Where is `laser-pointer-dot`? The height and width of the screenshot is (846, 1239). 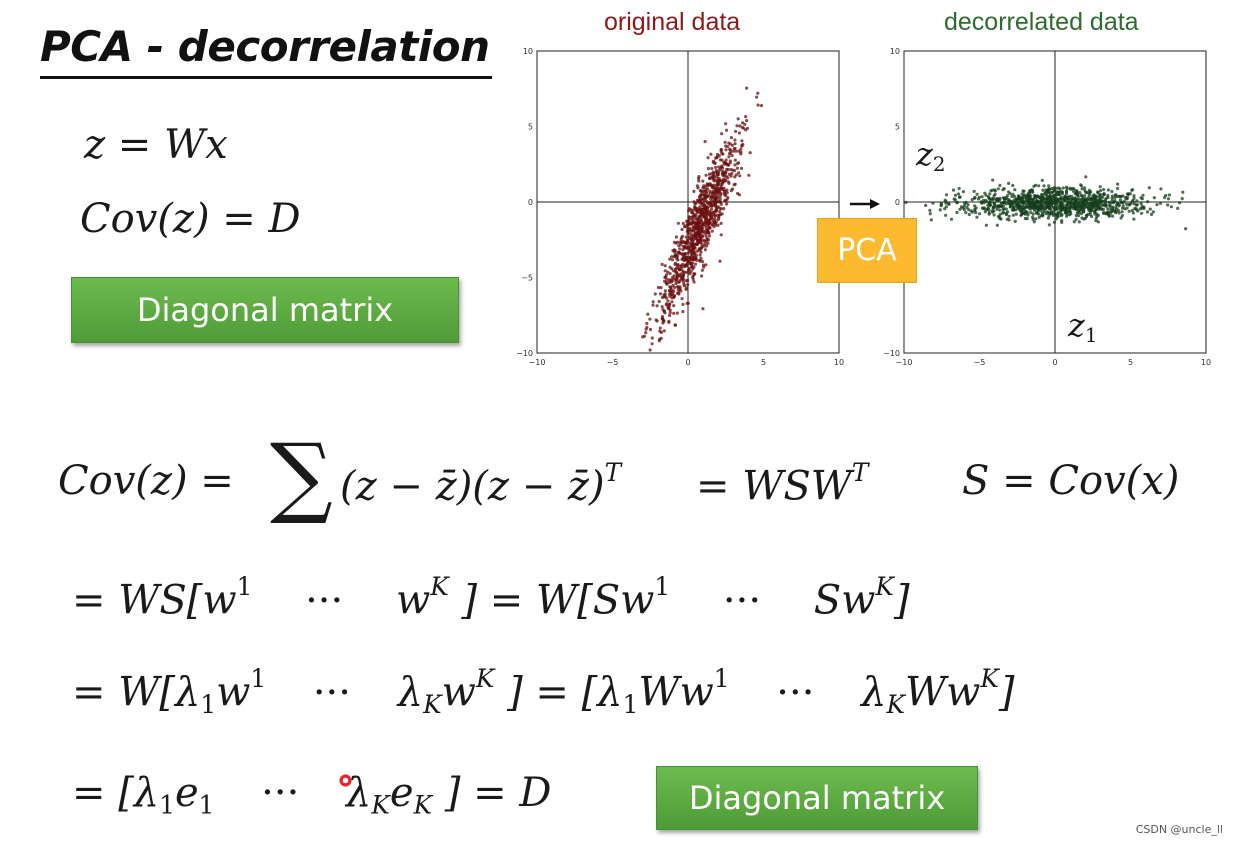
laser-pointer-dot is located at coordinates (345, 780).